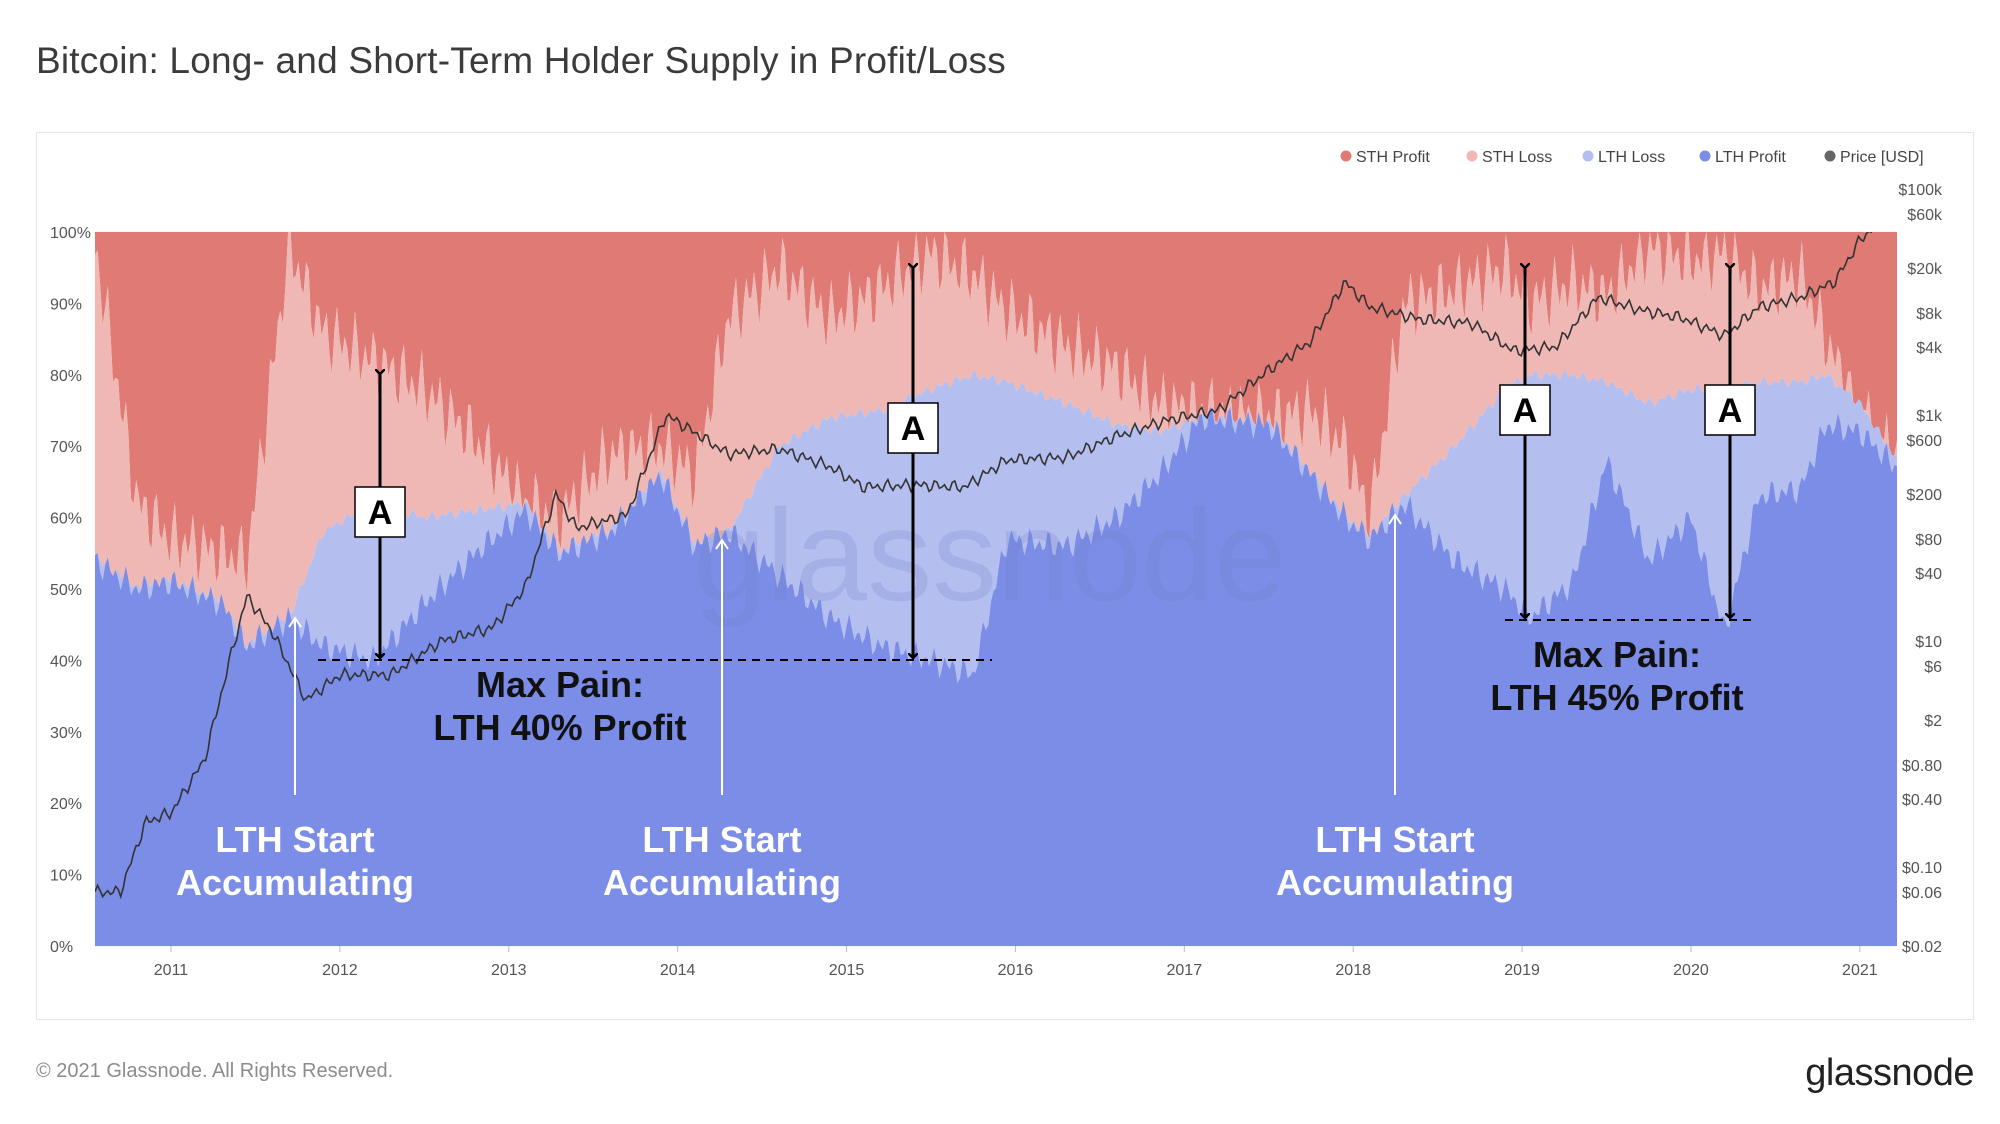  I want to click on y-right-tick-label: $0.80, so click(1922, 766).